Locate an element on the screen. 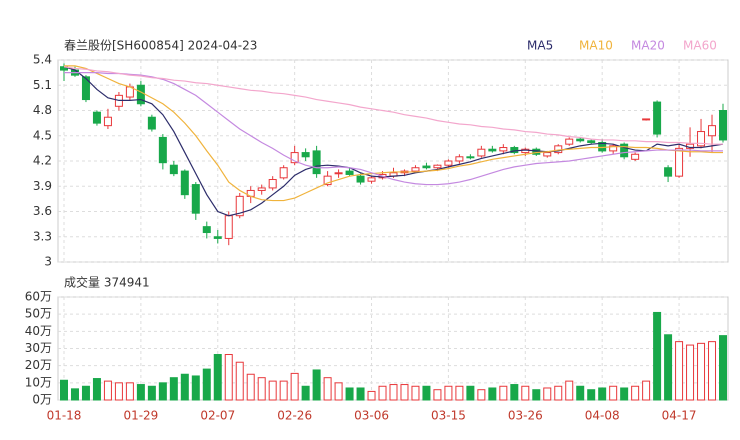 The image size is (740, 440). y-tick-label: 5.1 is located at coordinates (42, 85).